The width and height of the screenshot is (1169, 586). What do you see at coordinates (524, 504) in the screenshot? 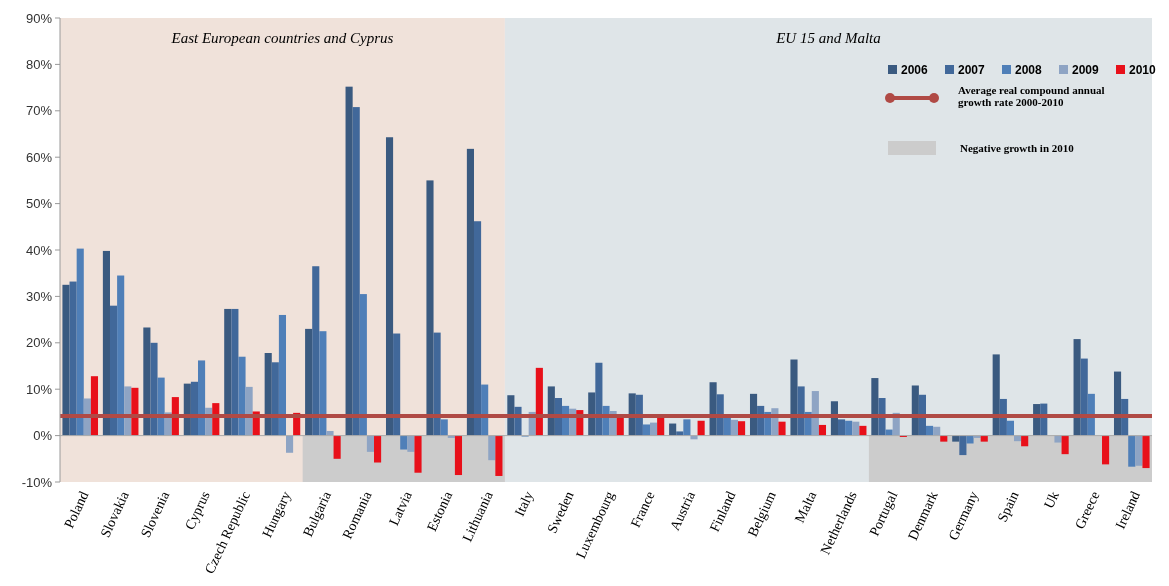
I see `x-tick-label: Italy` at bounding box center [524, 504].